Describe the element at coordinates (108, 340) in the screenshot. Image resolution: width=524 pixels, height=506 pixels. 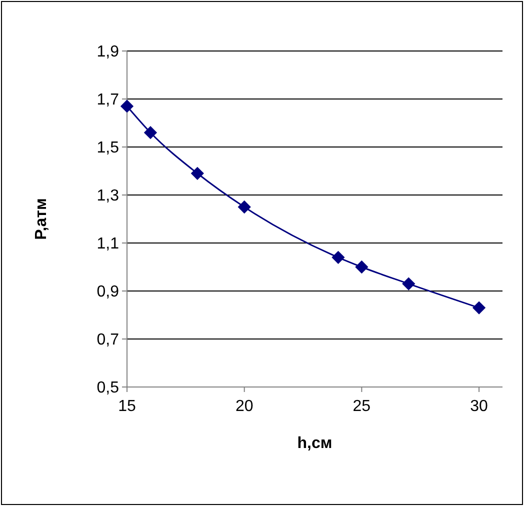
I see `y-tick-label: 0,7` at that location.